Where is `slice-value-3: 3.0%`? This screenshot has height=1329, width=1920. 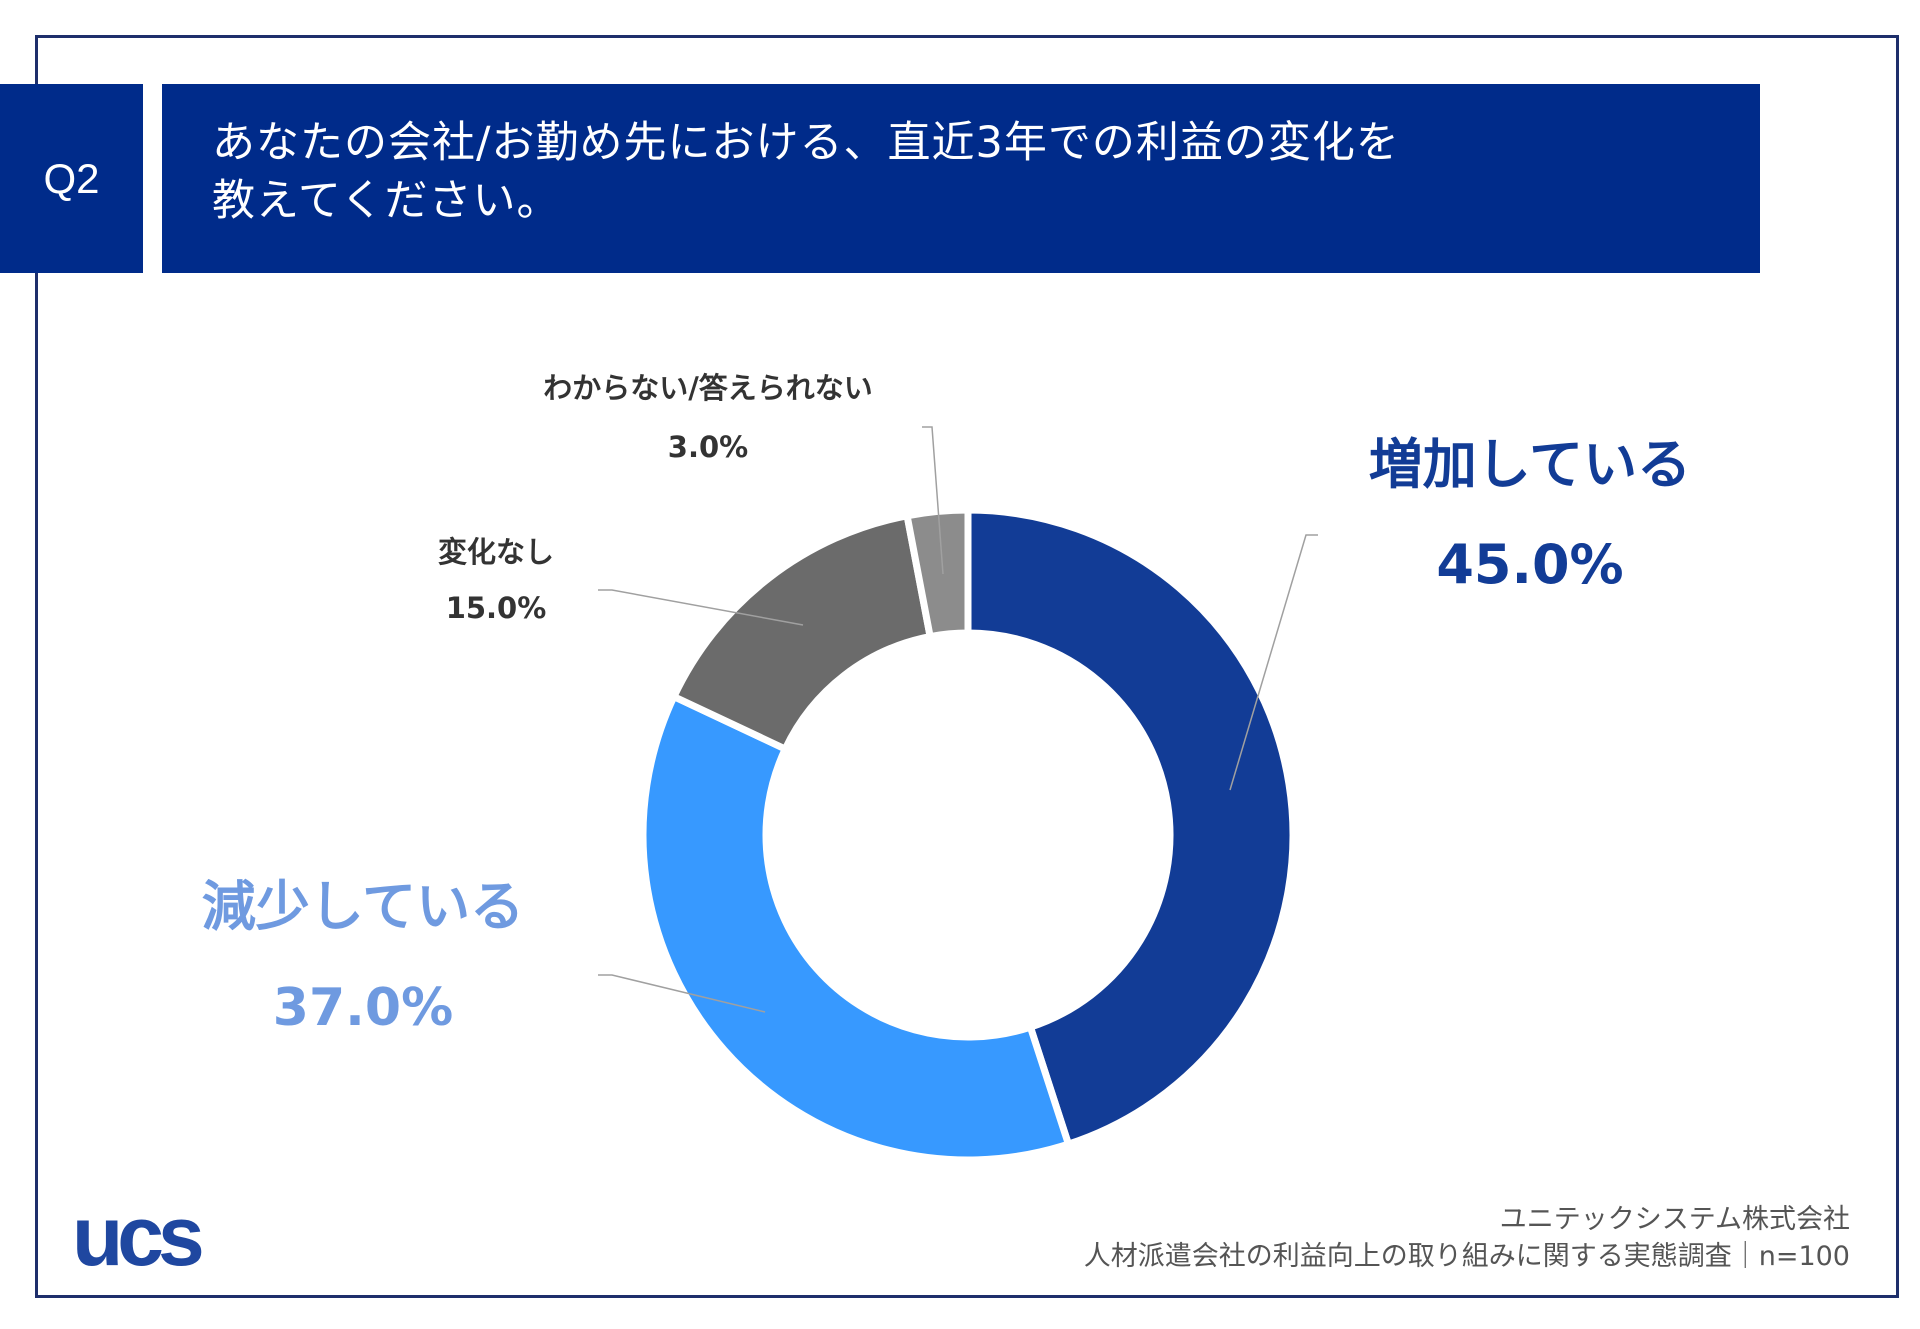
slice-value-3: 3.0% is located at coordinates (708, 447).